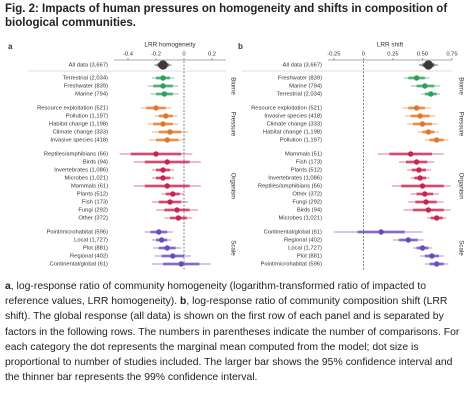 This screenshot has width=470, height=406. Describe the element at coordinates (212, 55) in the screenshot. I see `x-tick-label: 0.2` at that location.